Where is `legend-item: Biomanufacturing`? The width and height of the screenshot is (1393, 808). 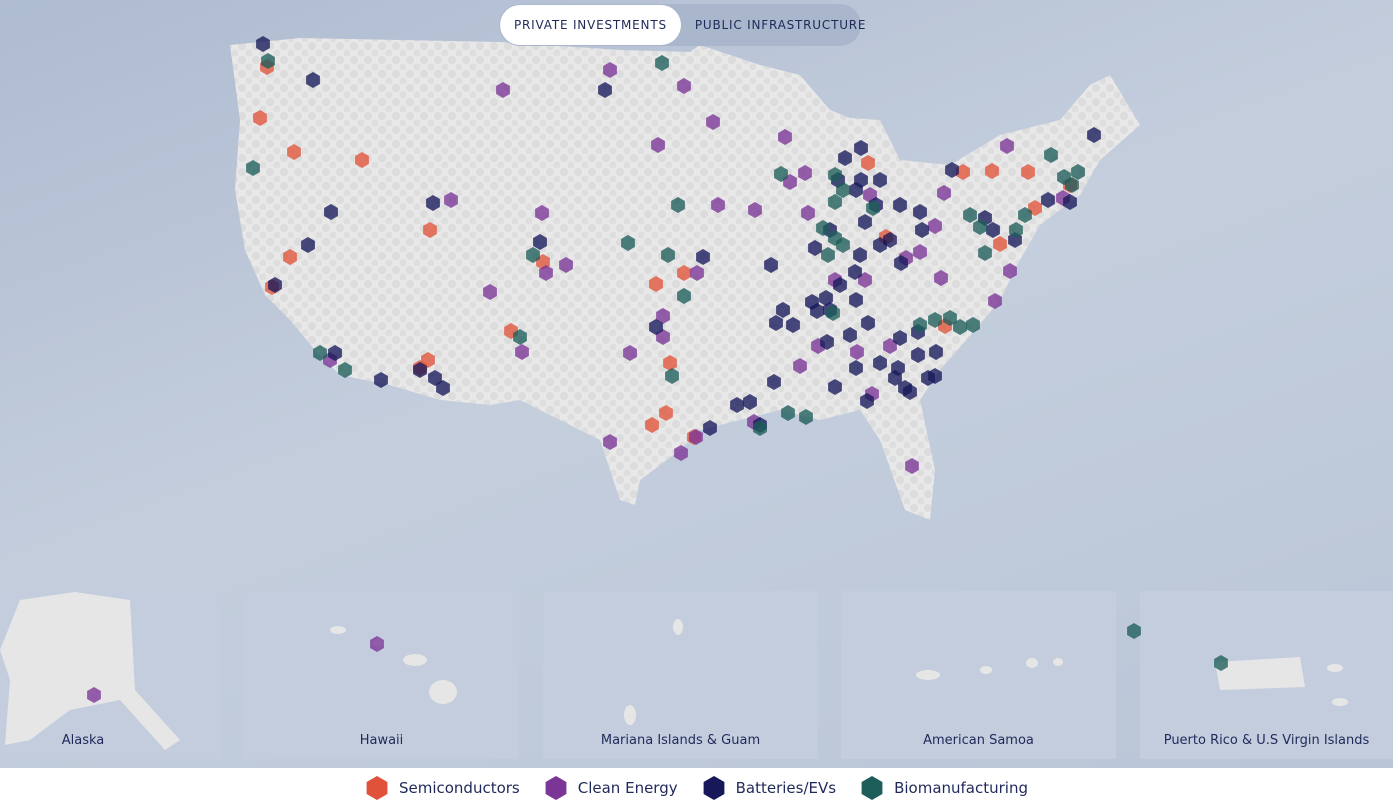
legend-item: Biomanufacturing is located at coordinates (944, 788).